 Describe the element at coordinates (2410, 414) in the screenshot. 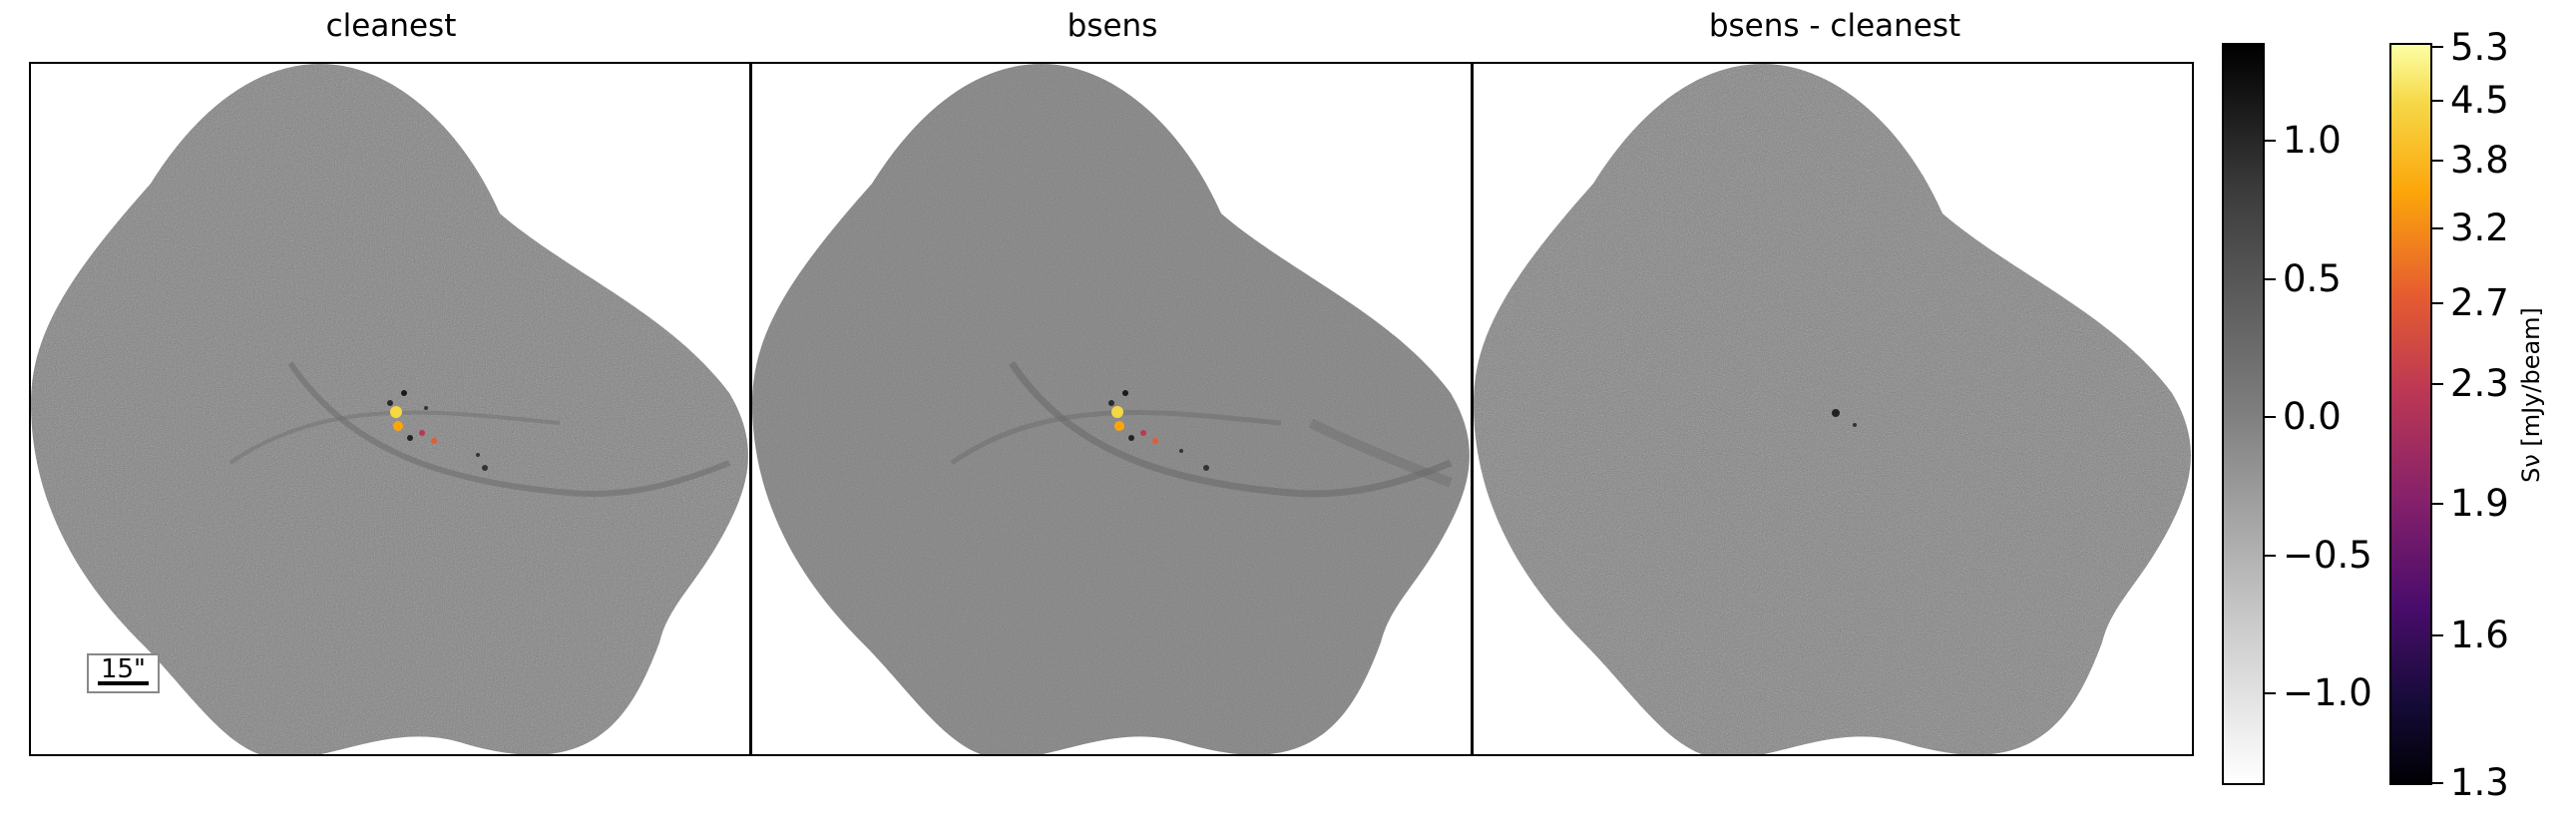

I see `colorbar-inferno` at that location.